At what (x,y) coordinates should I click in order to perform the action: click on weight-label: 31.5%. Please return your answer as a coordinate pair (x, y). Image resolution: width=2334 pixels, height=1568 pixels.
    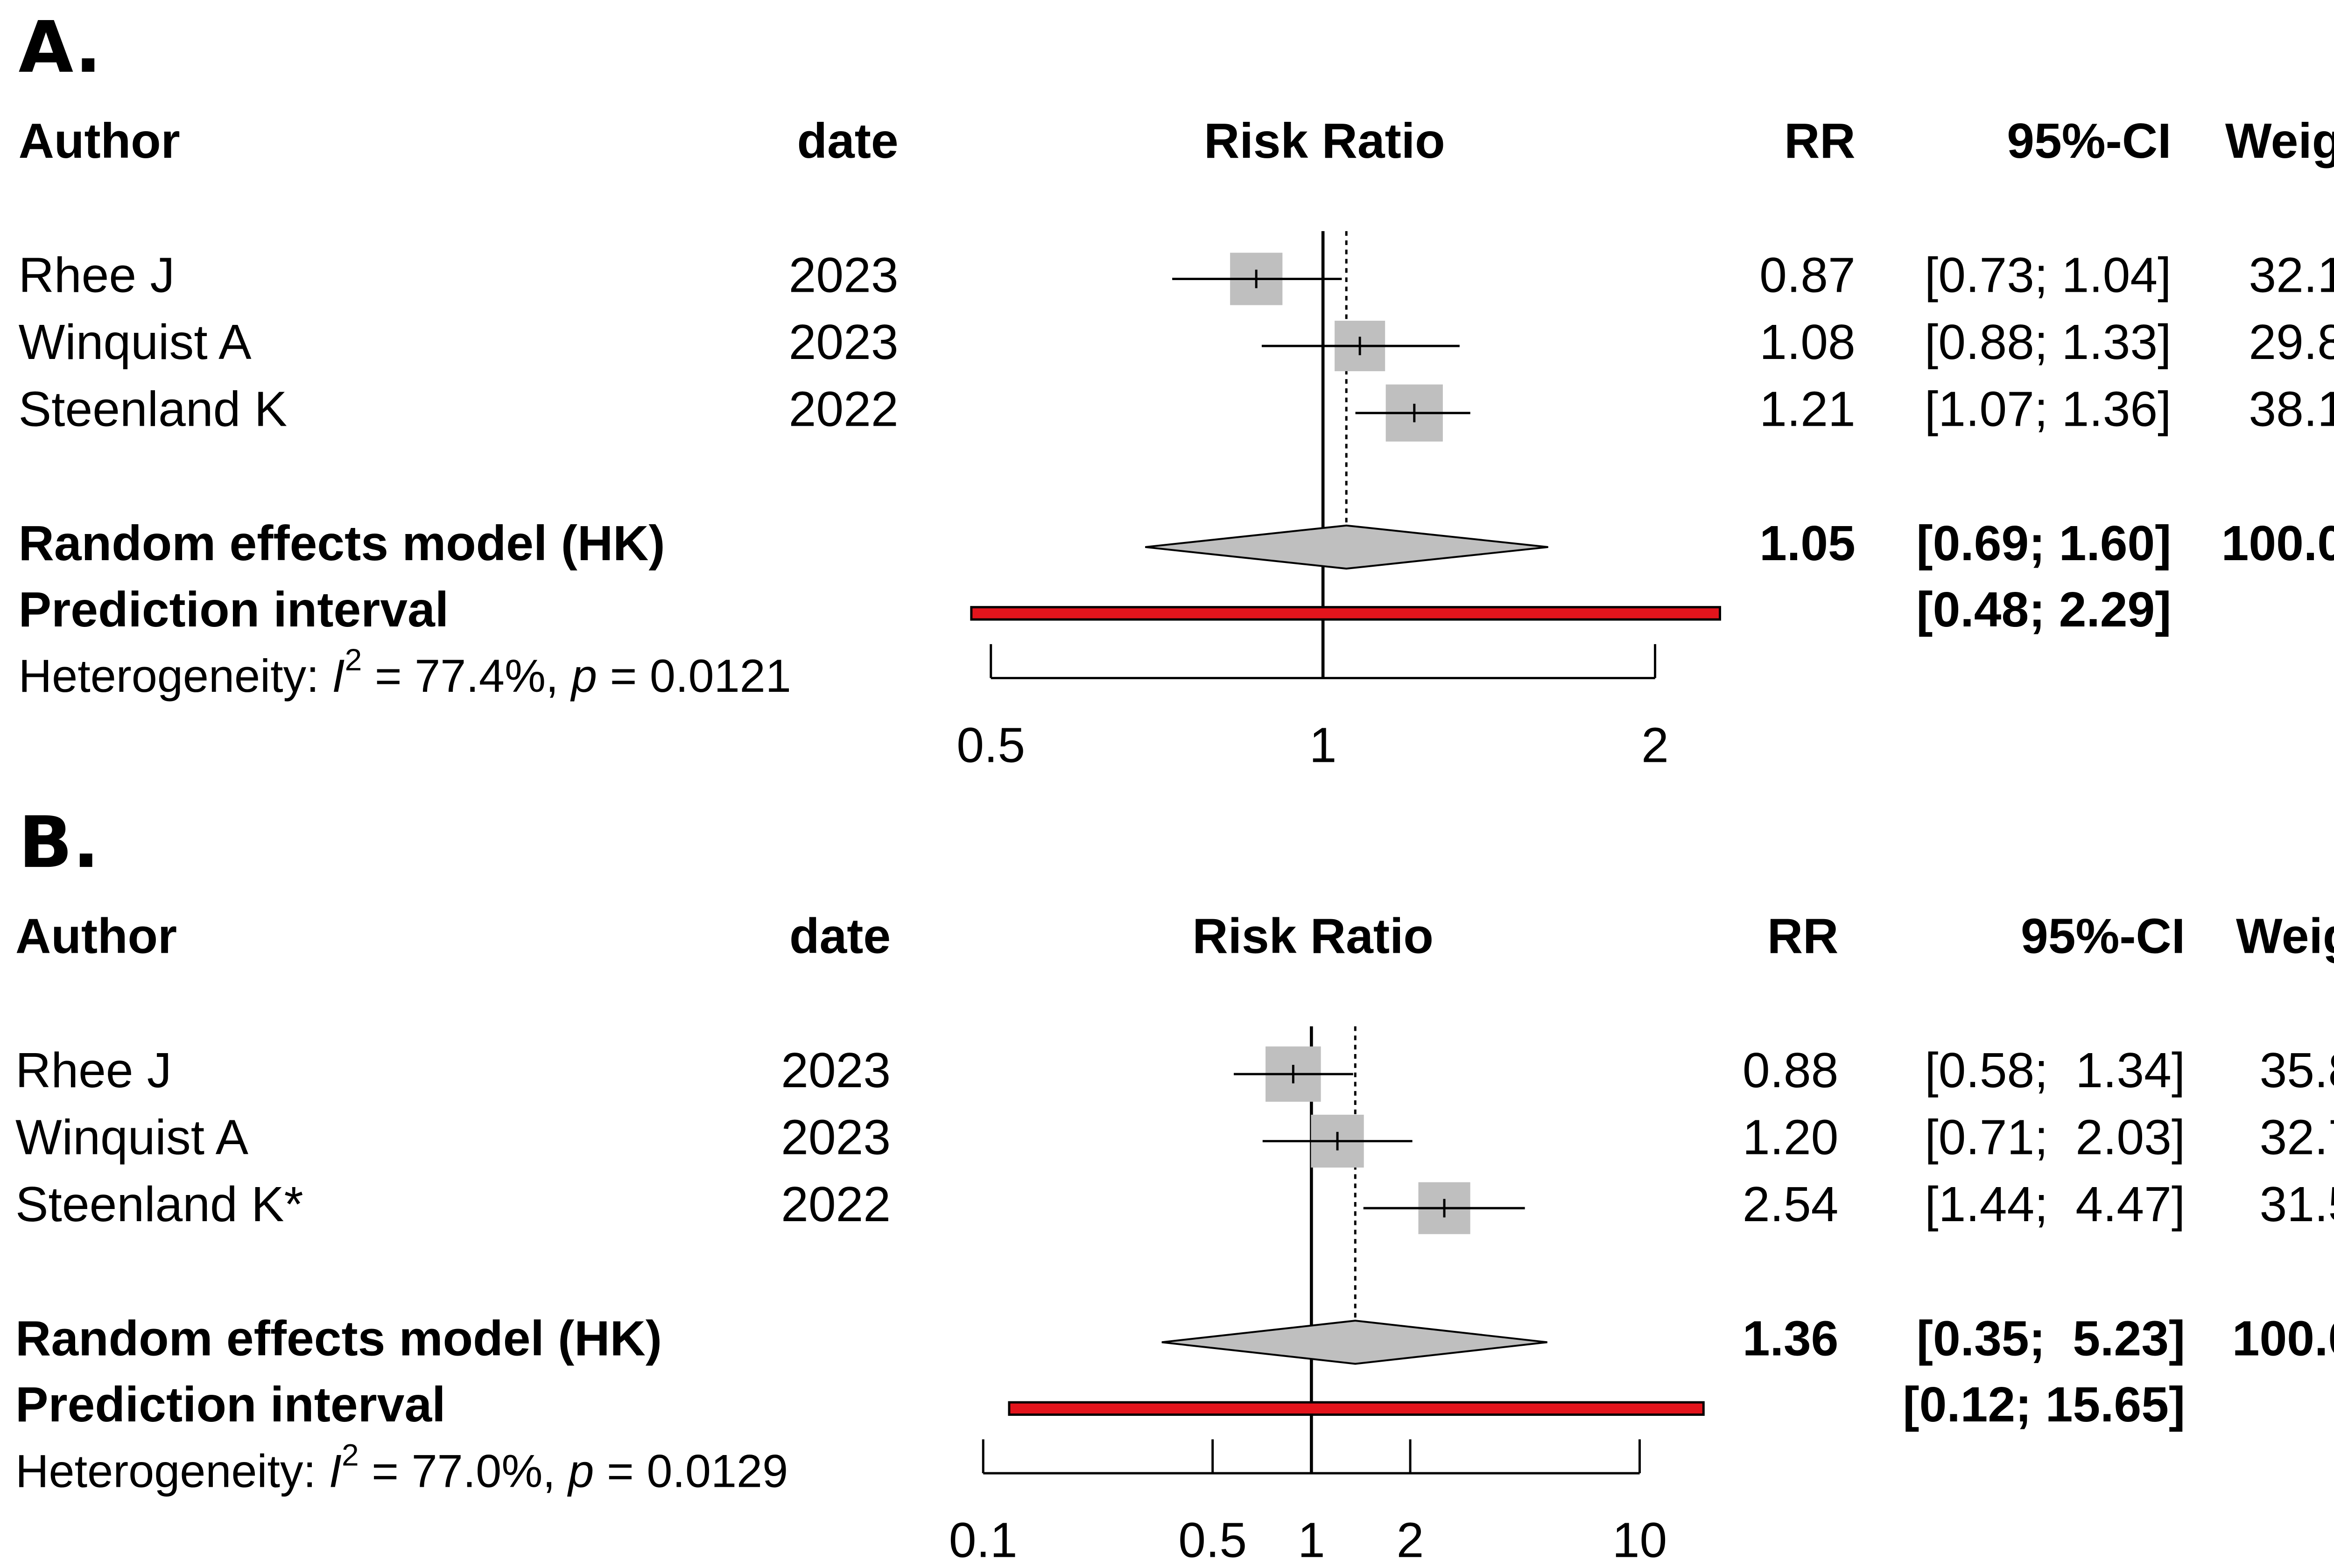
    Looking at the image, I should click on (2297, 1205).